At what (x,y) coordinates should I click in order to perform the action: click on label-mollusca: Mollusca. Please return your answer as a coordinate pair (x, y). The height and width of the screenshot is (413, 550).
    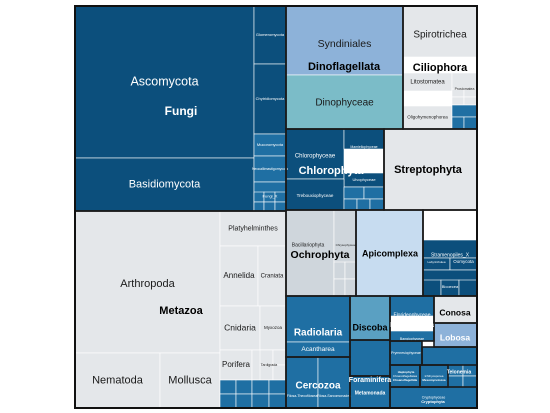
    Looking at the image, I should click on (190, 380).